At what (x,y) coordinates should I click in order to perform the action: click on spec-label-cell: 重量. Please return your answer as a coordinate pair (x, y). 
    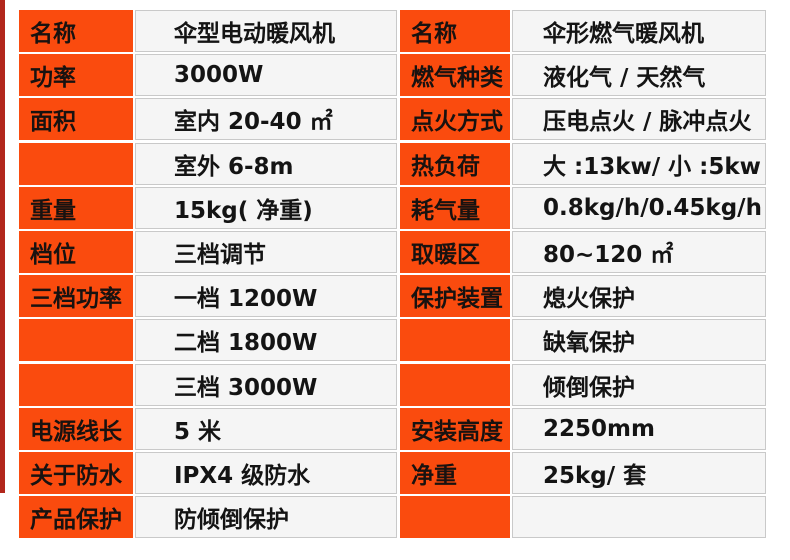
    Looking at the image, I should click on (76, 207).